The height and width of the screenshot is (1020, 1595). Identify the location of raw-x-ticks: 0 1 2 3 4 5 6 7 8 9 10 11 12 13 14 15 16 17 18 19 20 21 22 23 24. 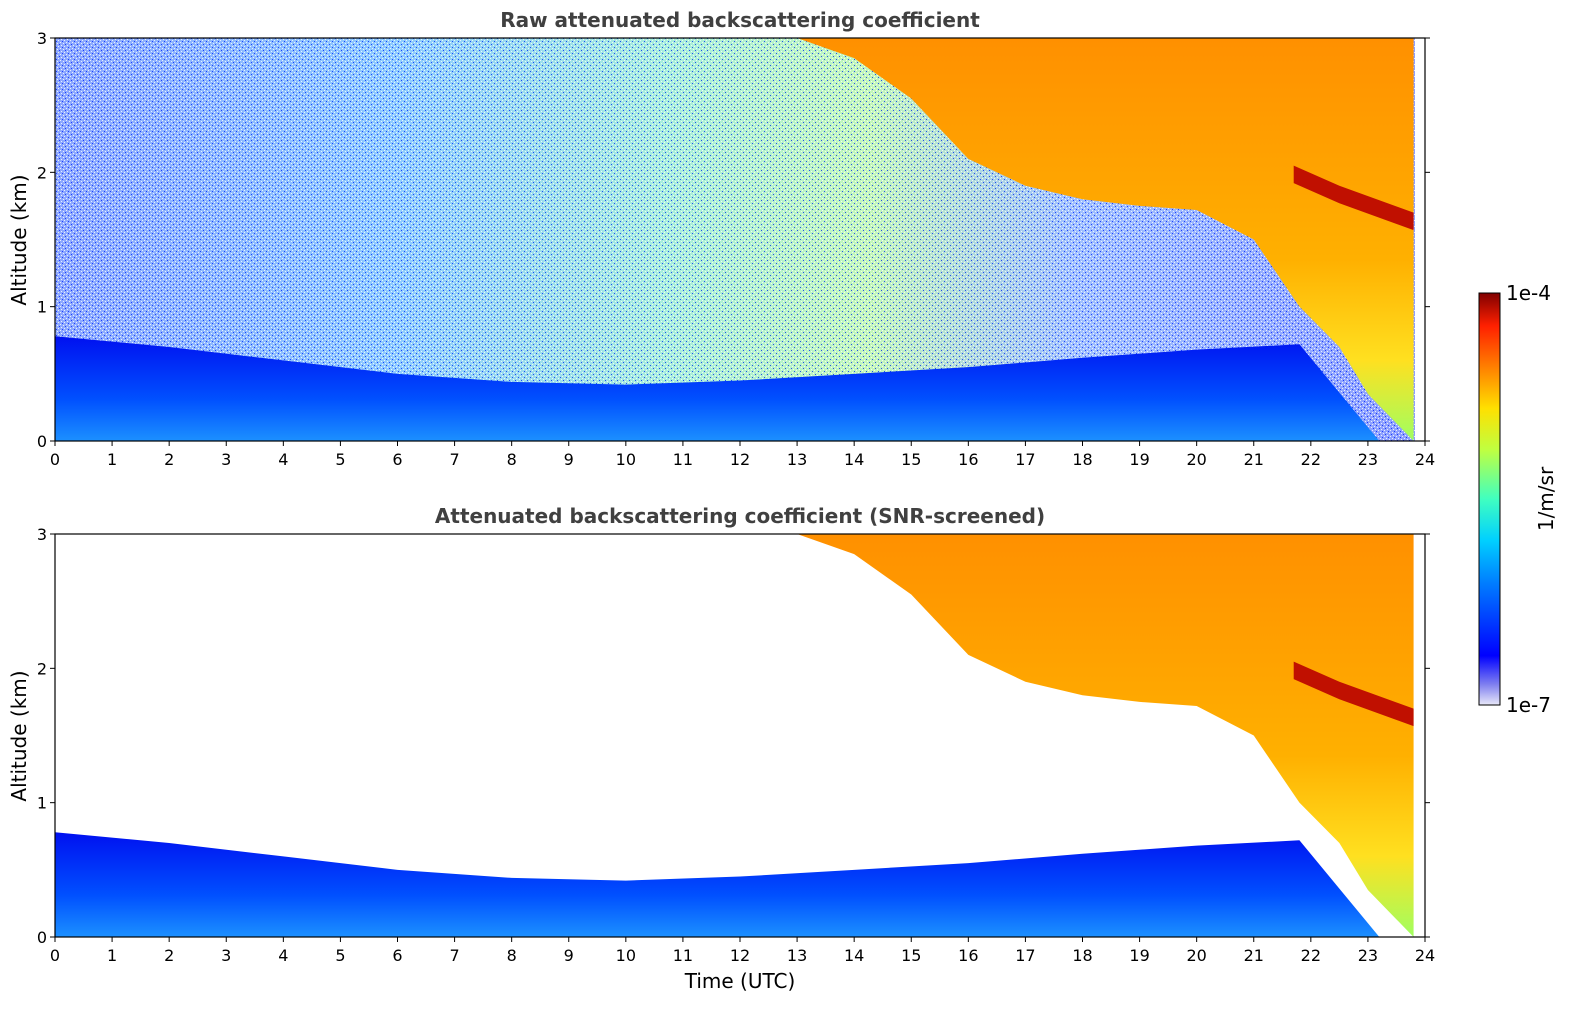
(742, 455).